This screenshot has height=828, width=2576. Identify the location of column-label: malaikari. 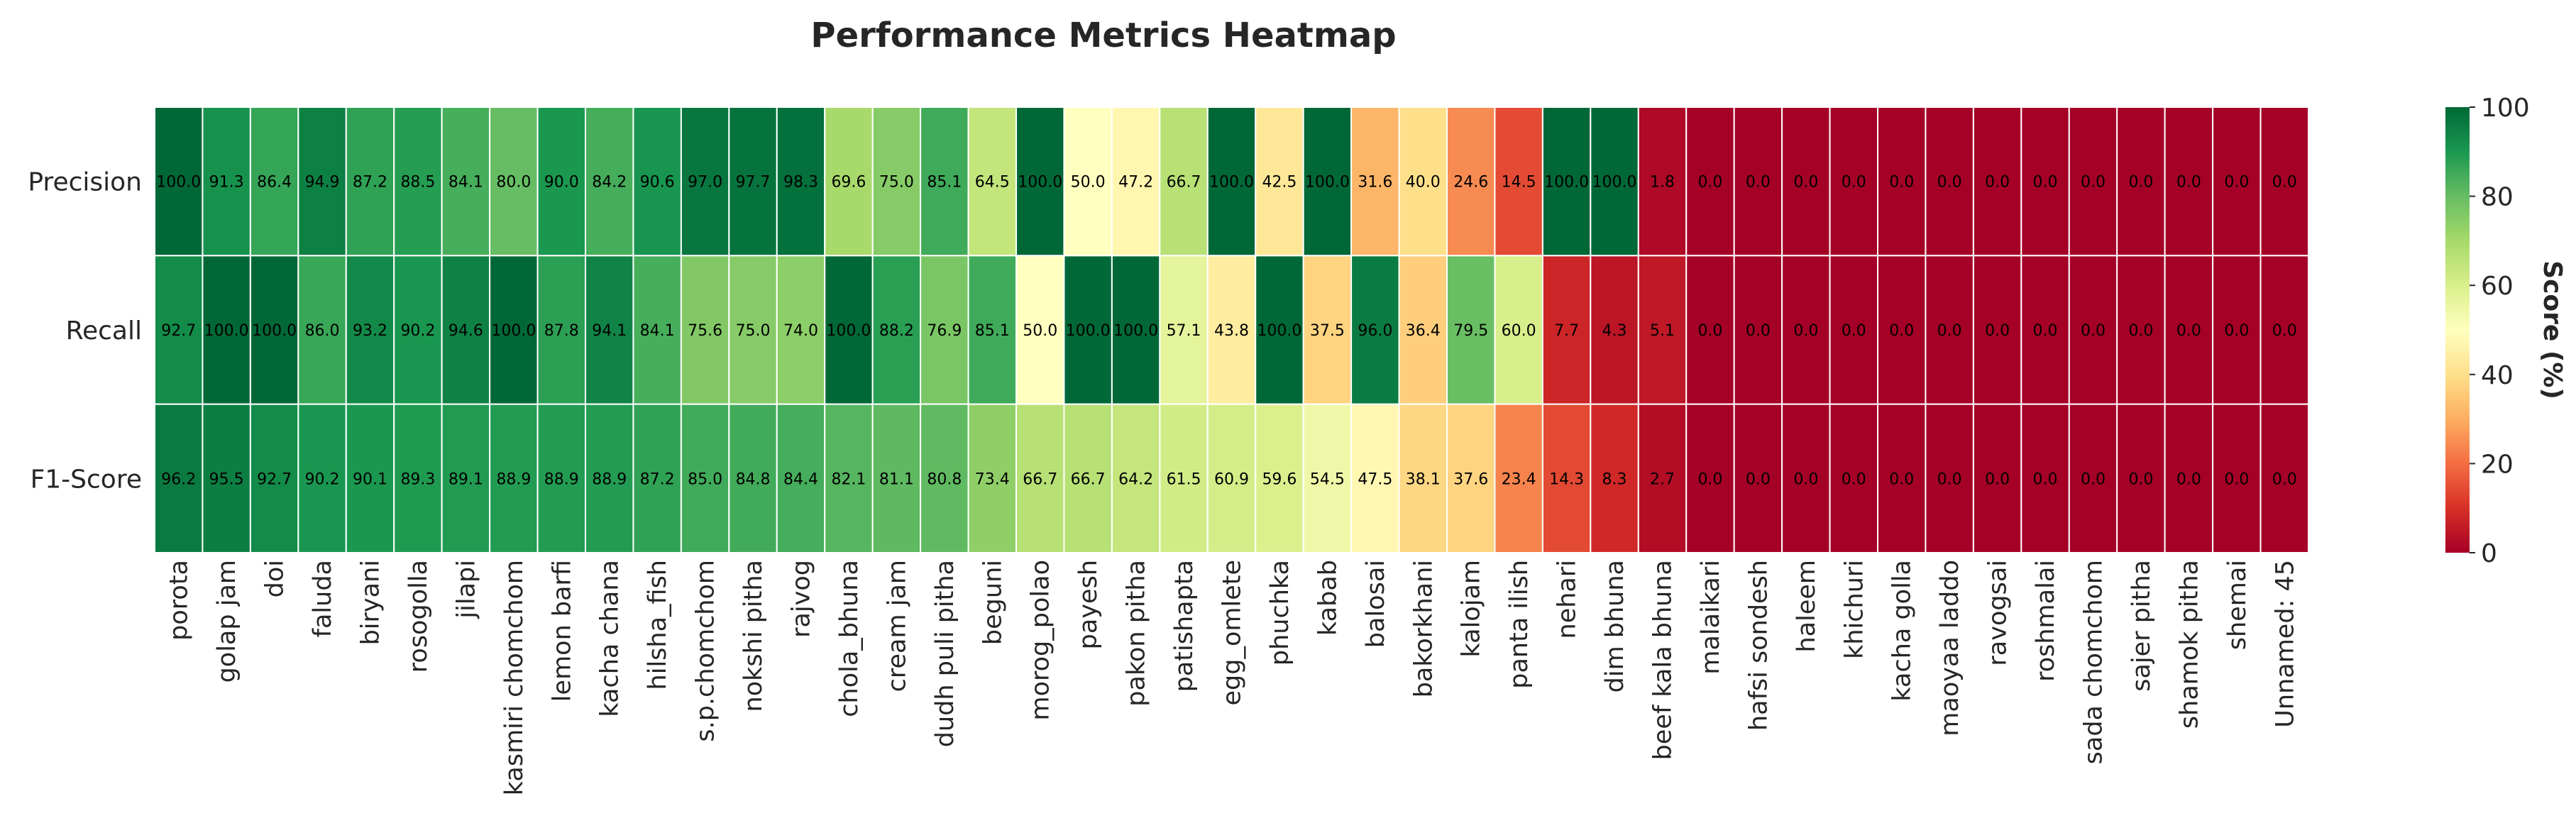
(1711, 617).